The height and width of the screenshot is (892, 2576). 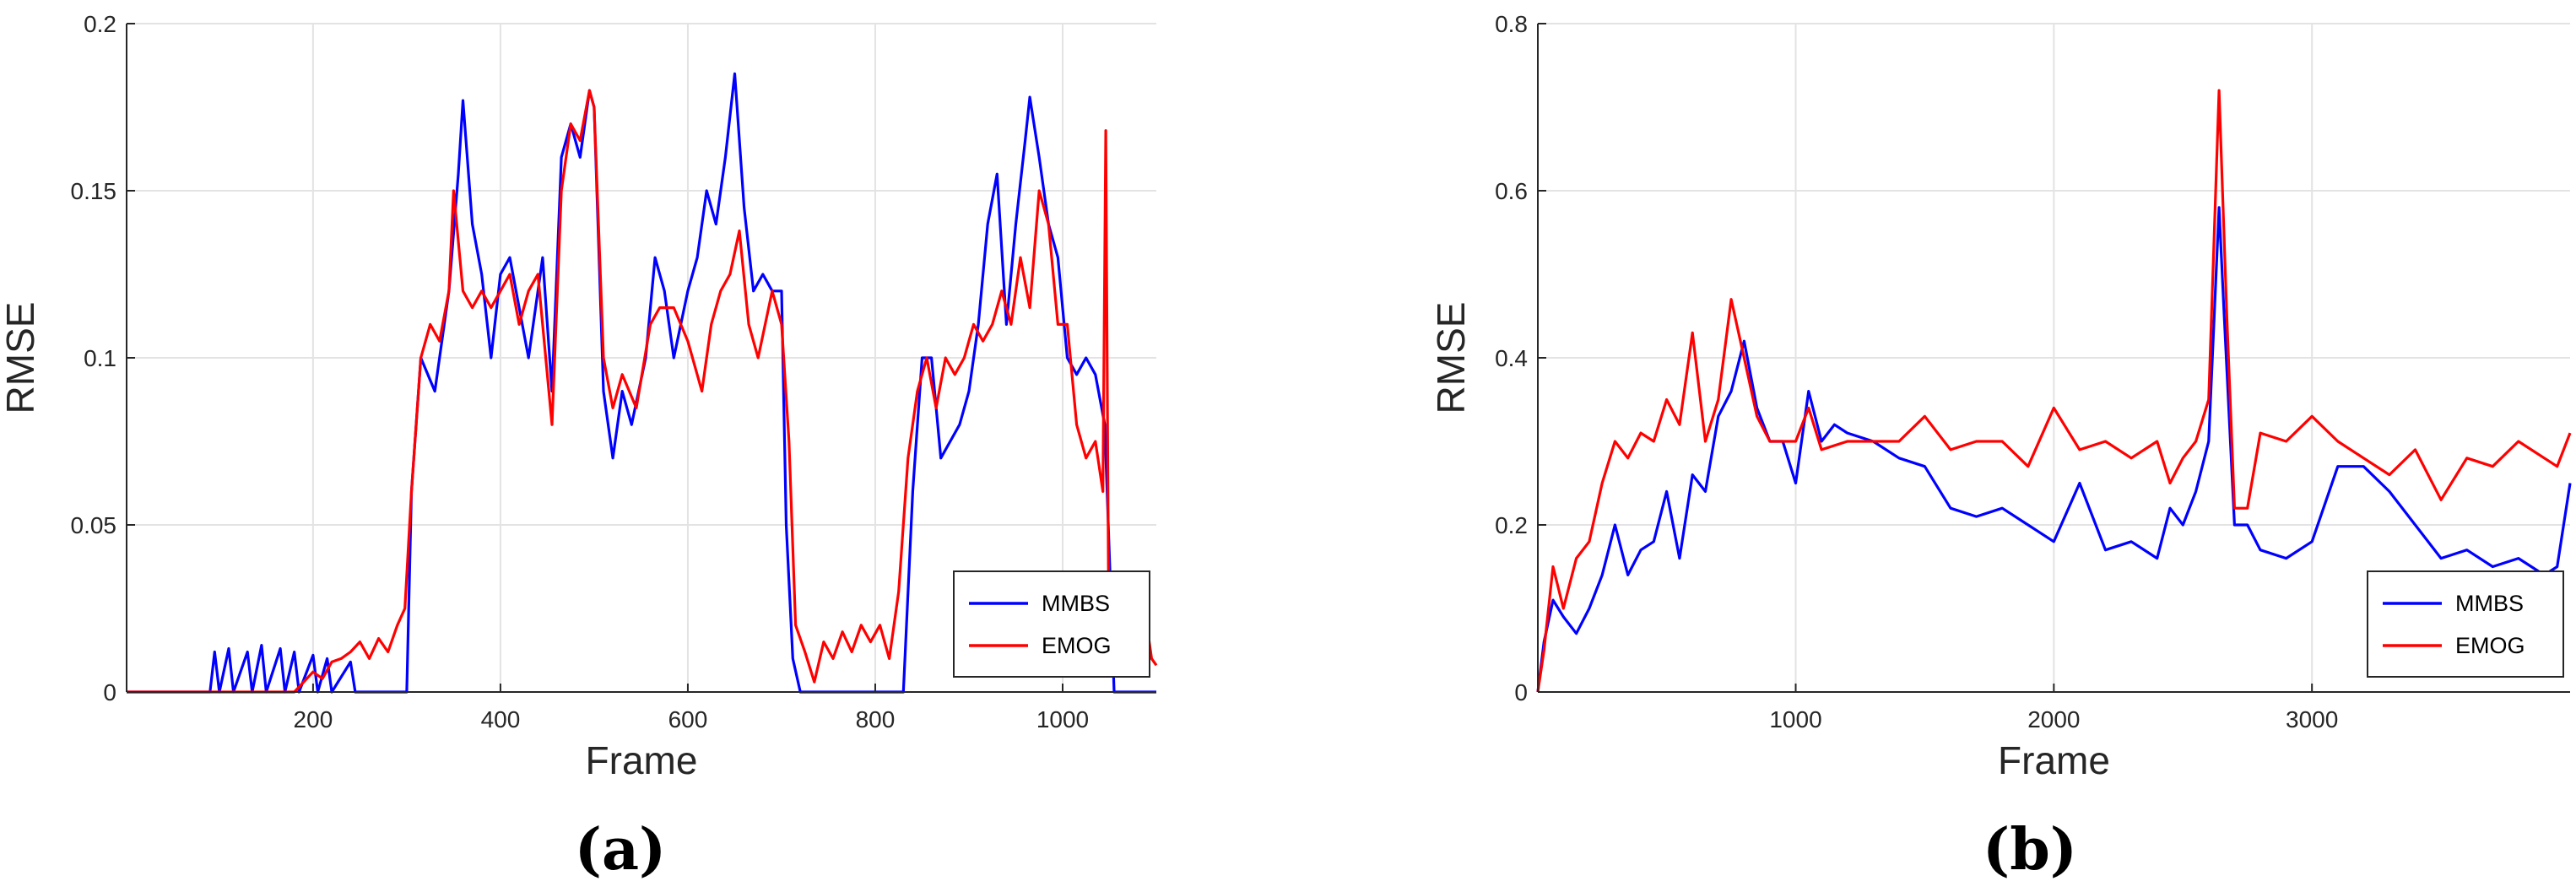 I want to click on y-tick-label: 0.6, so click(x=1511, y=191).